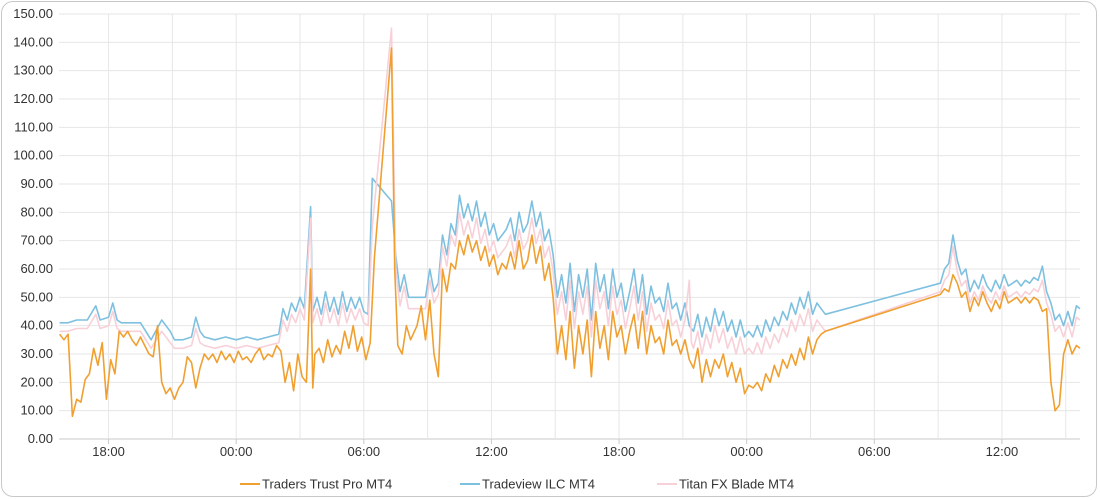  What do you see at coordinates (33, 155) in the screenshot?
I see `y-tick-label: 100.00` at bounding box center [33, 155].